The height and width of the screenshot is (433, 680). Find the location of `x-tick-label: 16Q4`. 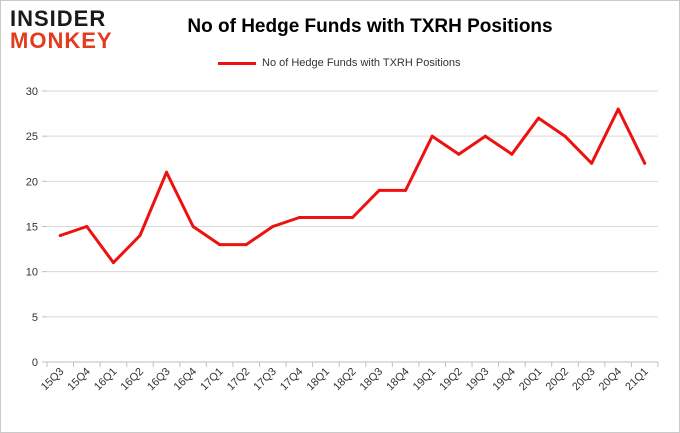

x-tick-label: 16Q4 is located at coordinates (186, 380).